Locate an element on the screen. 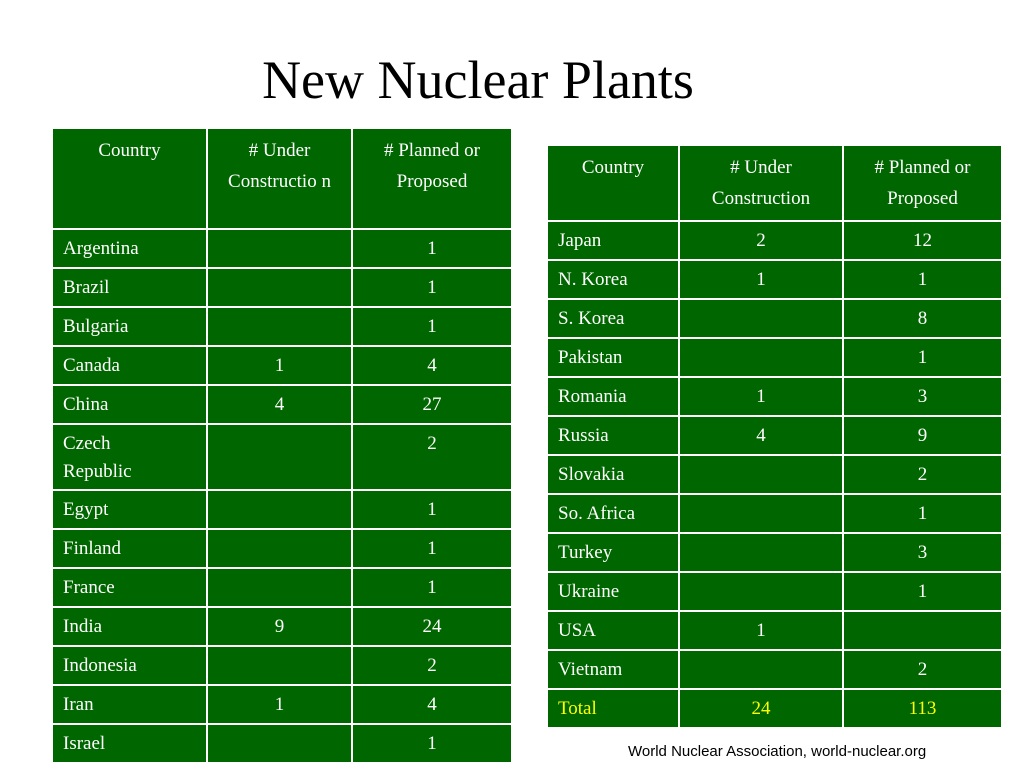  country-cell: Slovakia is located at coordinates (613, 474).